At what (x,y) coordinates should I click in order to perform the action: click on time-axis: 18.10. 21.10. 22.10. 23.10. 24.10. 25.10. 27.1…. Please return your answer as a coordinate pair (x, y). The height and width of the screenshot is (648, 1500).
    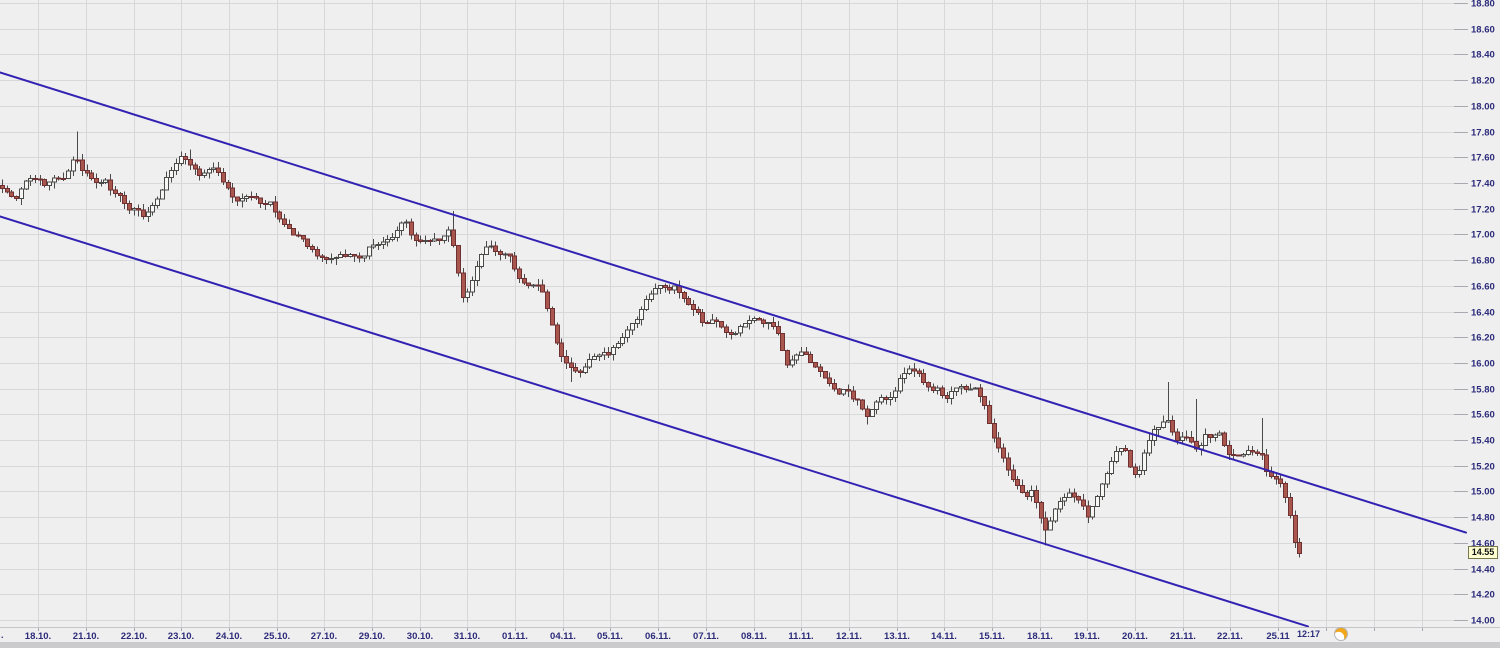
    Looking at the image, I should click on (724, 634).